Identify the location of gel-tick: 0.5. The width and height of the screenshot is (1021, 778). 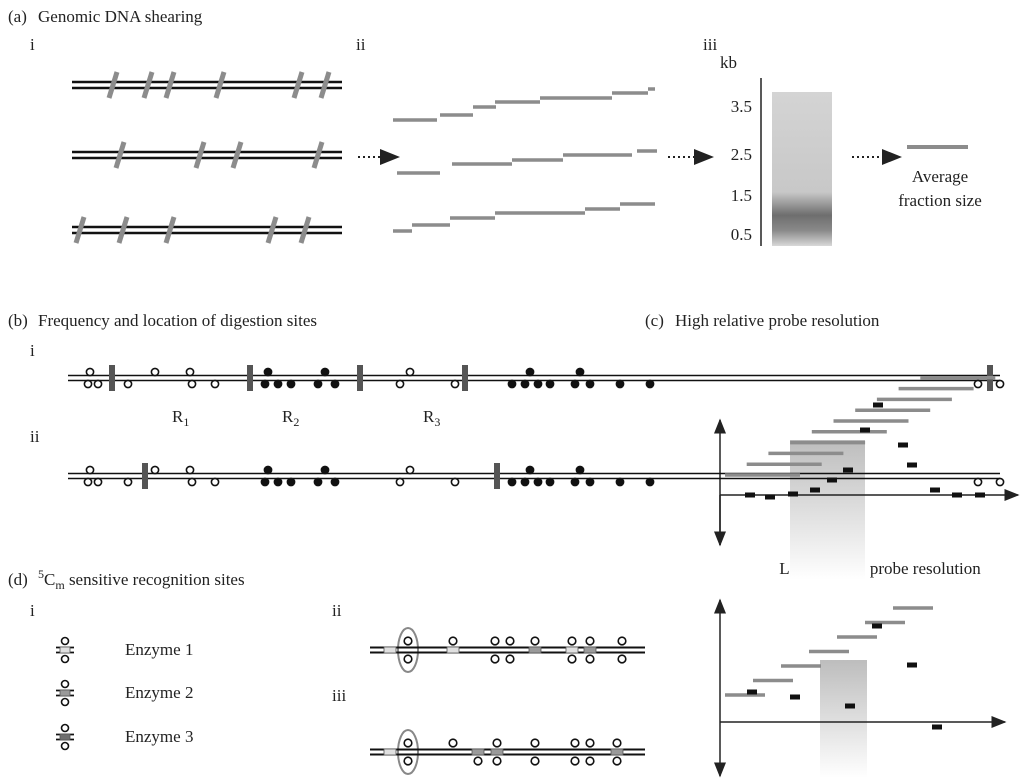
(741, 234).